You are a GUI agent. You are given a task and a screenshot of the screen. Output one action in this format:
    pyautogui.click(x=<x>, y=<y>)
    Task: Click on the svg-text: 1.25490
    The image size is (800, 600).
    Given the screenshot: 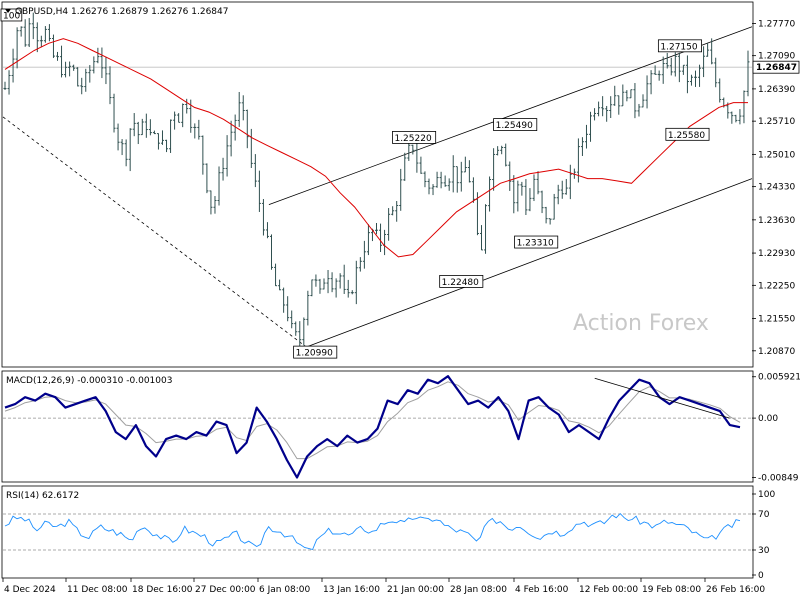 What is the action you would take?
    pyautogui.click(x=514, y=126)
    